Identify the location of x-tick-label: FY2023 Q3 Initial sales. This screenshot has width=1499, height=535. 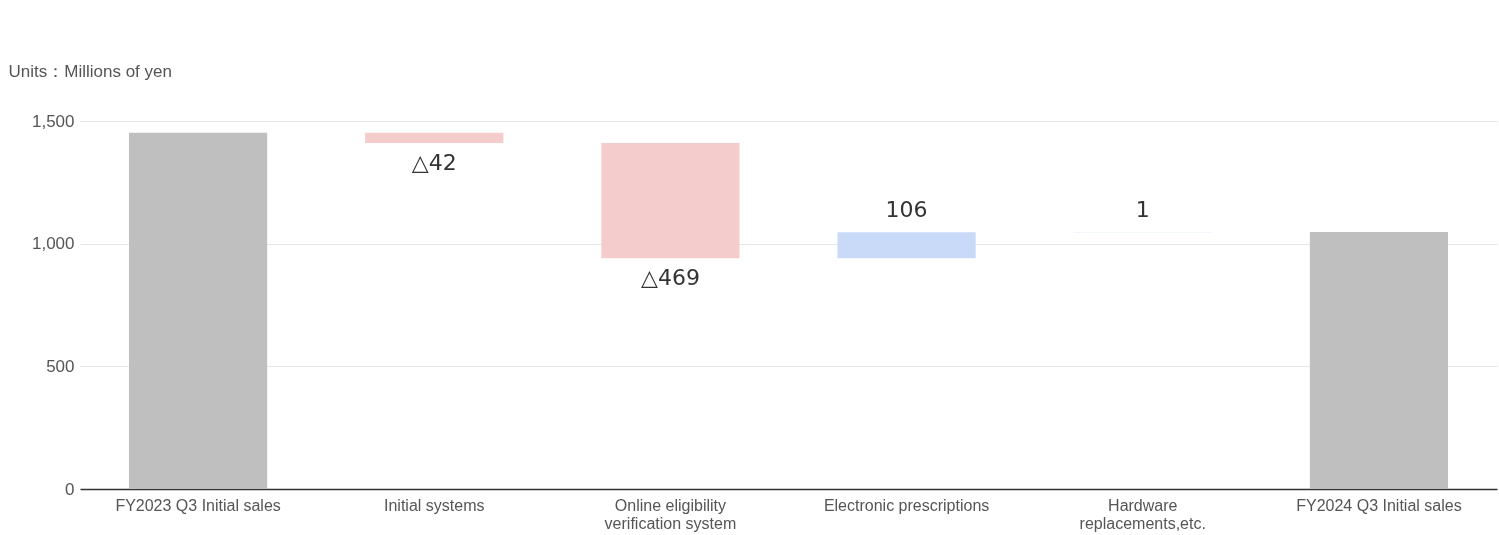
(198, 505).